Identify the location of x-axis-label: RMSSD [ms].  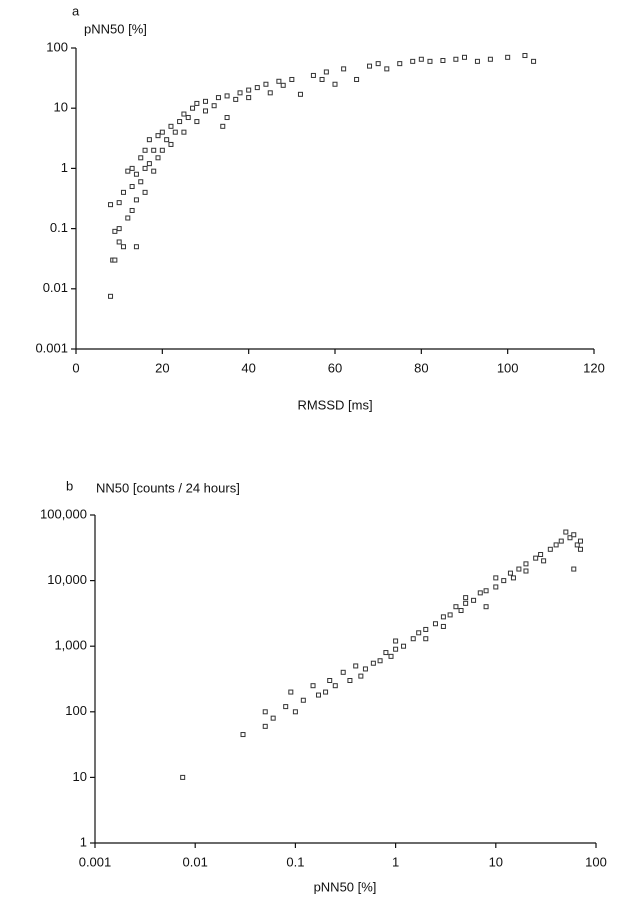
(334, 404).